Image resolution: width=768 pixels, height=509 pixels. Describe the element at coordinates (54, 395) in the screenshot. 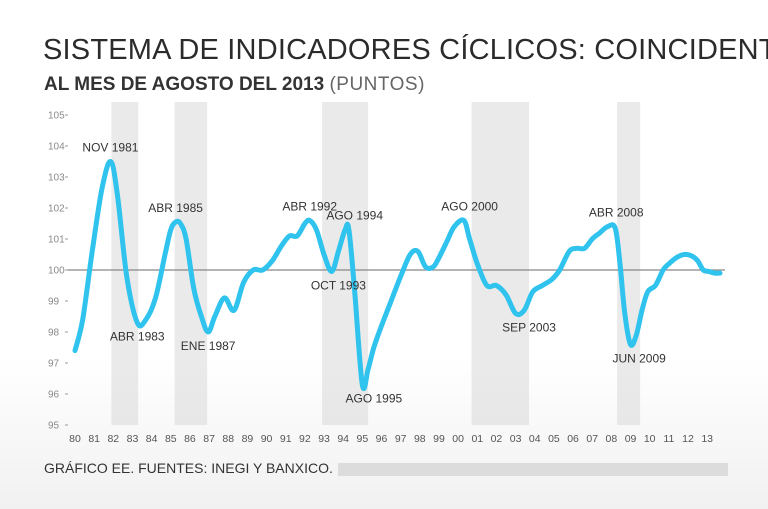

I see `y-tick-label: 96` at that location.